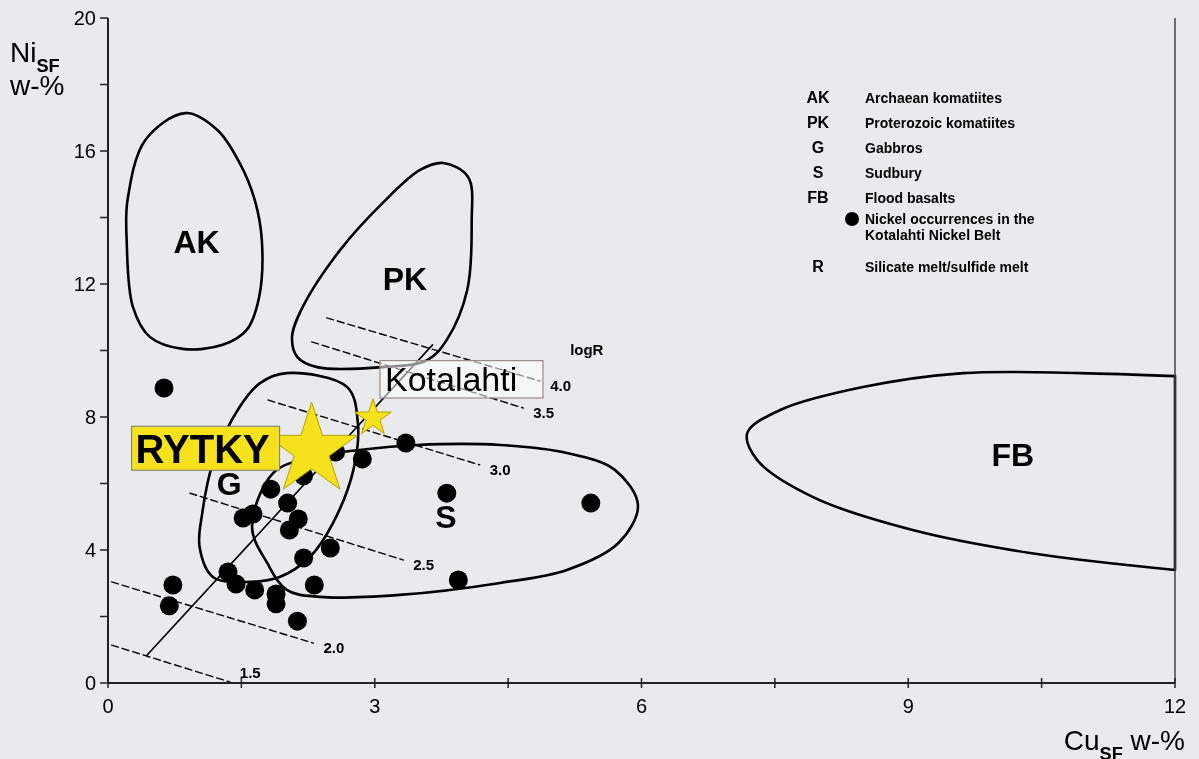  What do you see at coordinates (947, 267) in the screenshot?
I see `annotation: Silicate melt/sulfide melt` at bounding box center [947, 267].